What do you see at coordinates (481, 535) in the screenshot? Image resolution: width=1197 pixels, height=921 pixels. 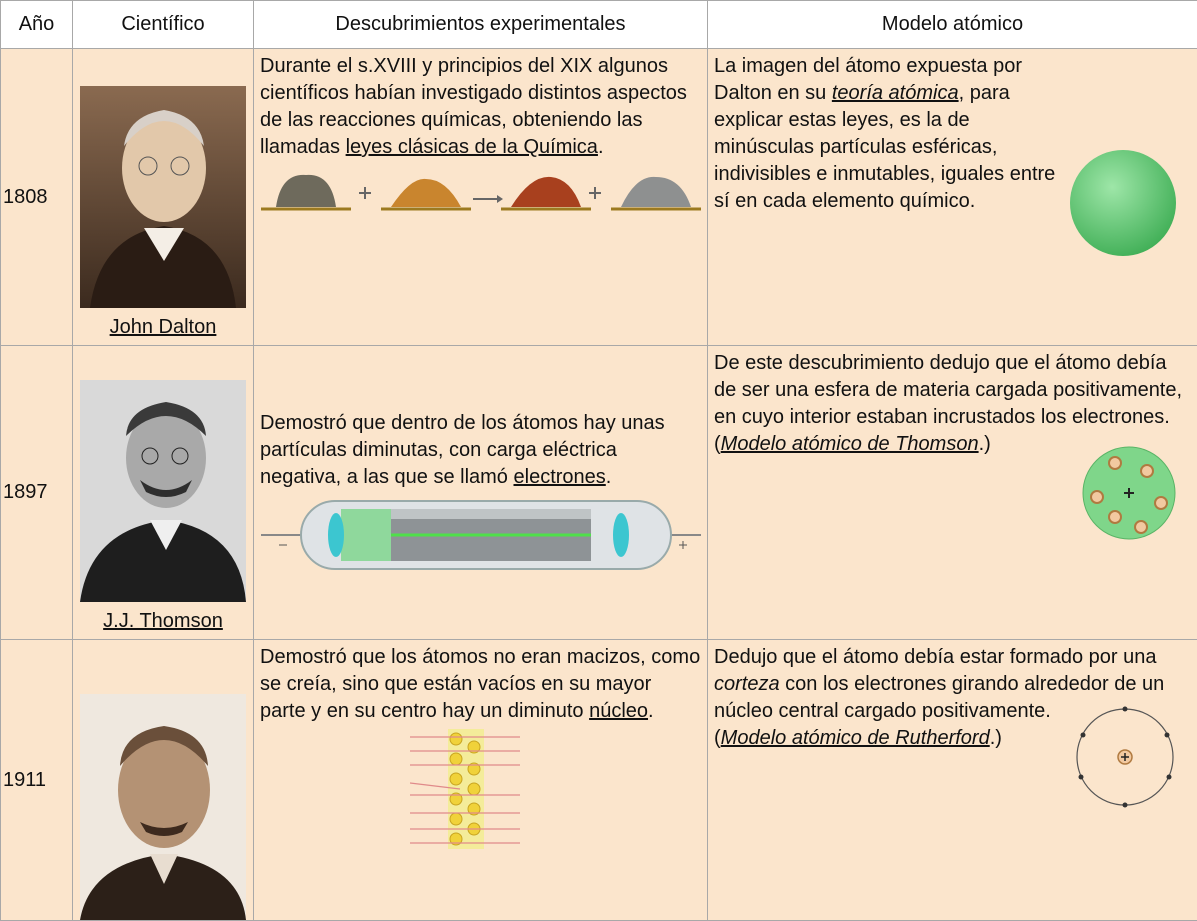 I see `cathode-ray-tube` at bounding box center [481, 535].